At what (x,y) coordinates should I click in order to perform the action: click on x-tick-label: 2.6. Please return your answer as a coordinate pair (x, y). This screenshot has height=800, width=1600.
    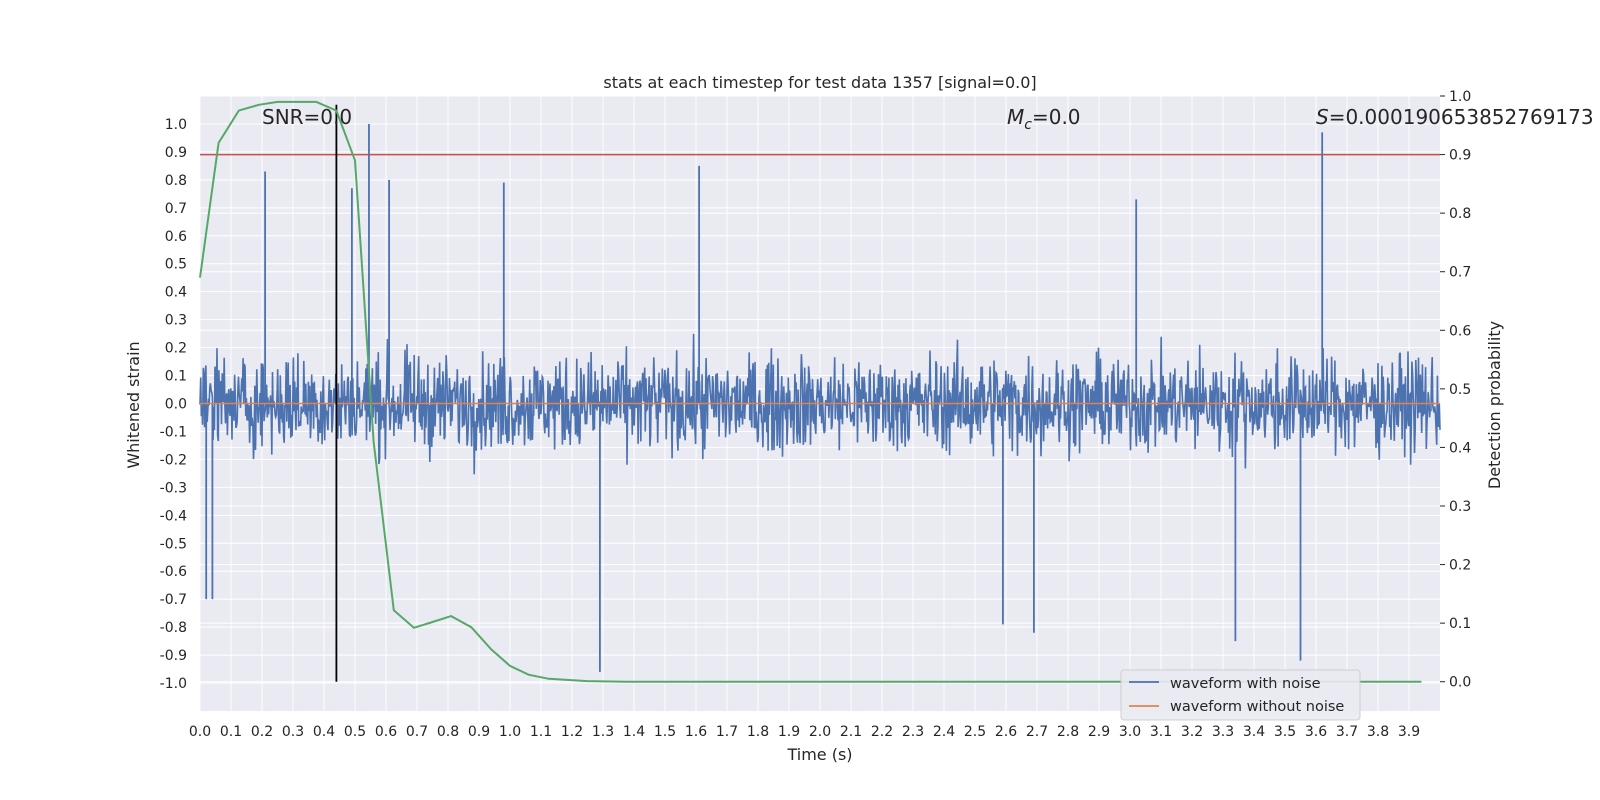
    Looking at the image, I should click on (1006, 732).